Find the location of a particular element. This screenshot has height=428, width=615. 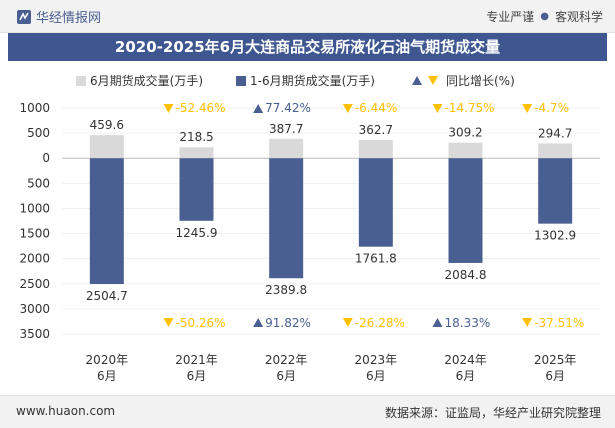

footer-source: 数据来源：证监局，华经产业研究院整理 is located at coordinates (492, 413).